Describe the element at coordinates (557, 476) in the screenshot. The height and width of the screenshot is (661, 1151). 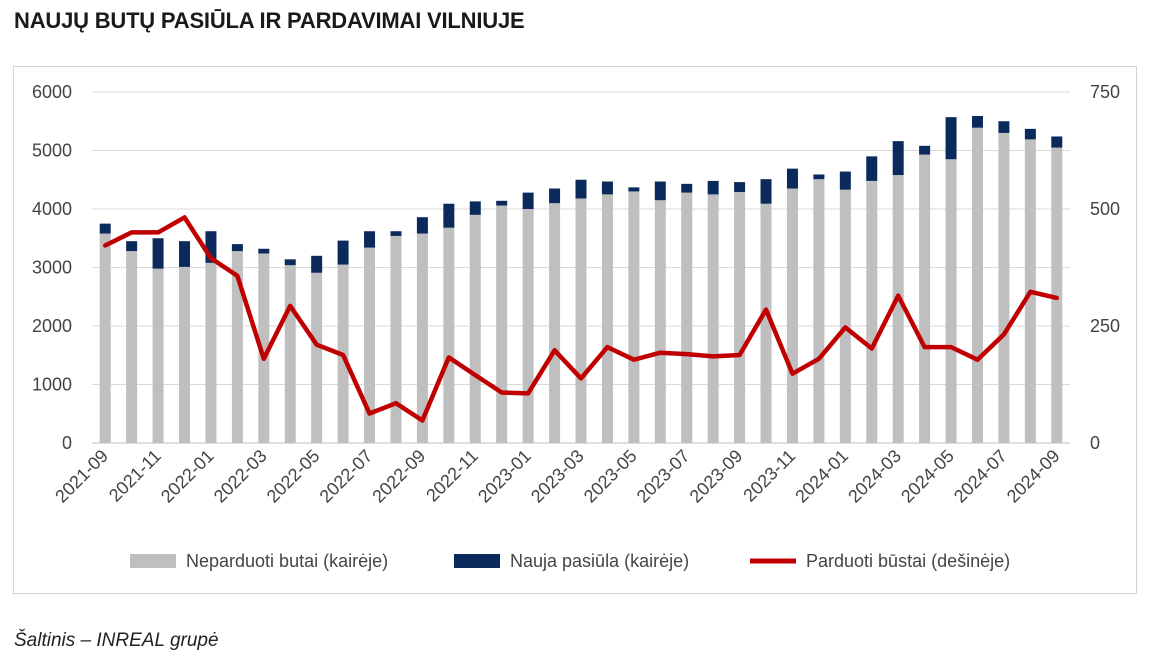
I see `x-tick-label: 2023-03` at that location.